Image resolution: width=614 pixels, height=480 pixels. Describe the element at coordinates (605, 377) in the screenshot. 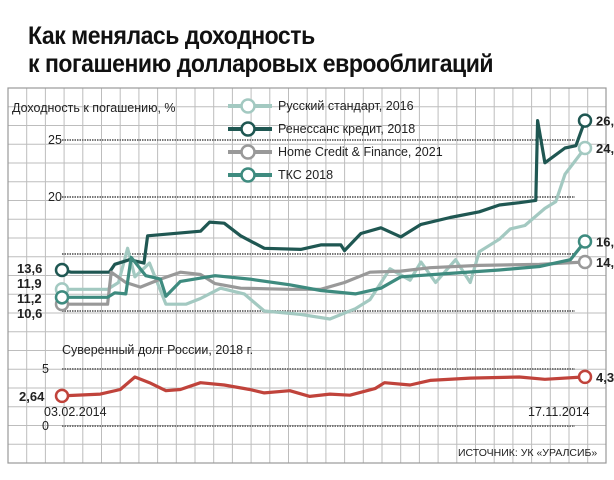

I see `end-value-label: 4,31` at that location.